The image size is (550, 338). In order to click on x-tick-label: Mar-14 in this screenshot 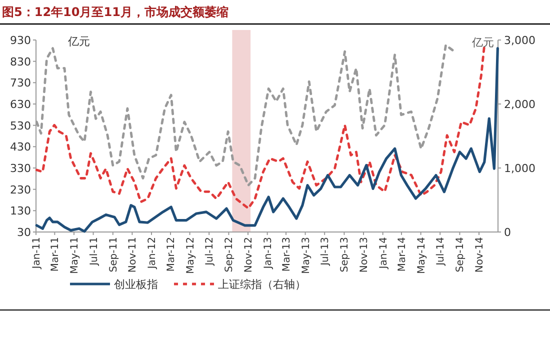, I will do `click(402, 254)`.